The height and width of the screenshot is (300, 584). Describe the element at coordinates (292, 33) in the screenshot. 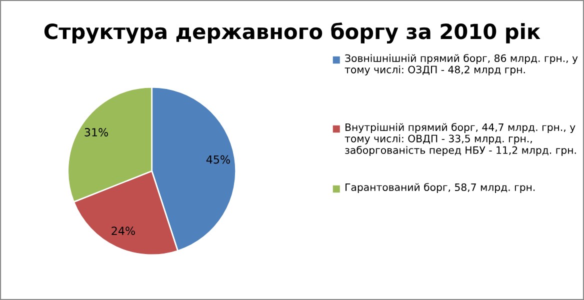

I see `chart-title: Структура державного боргу за 2010 рік` at that location.